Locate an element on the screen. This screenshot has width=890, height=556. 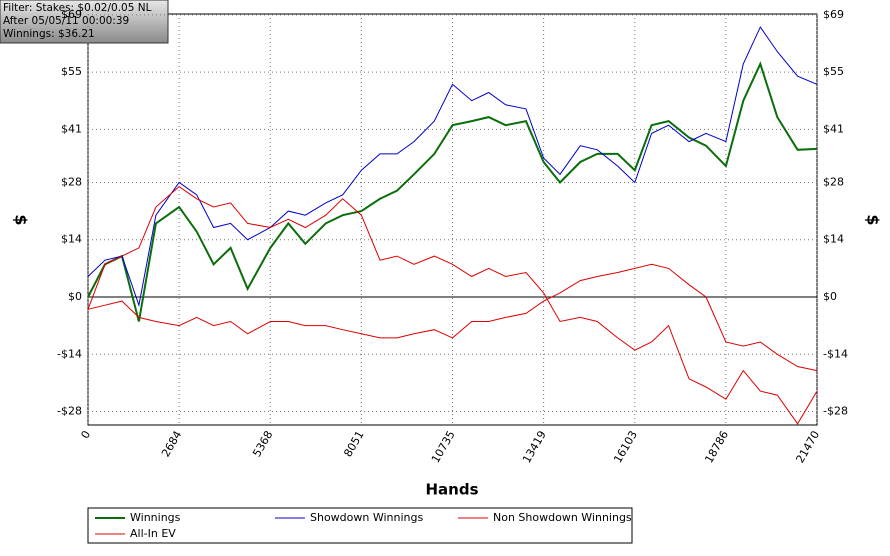
x-tick-label: 2684 is located at coordinates (171, 444).